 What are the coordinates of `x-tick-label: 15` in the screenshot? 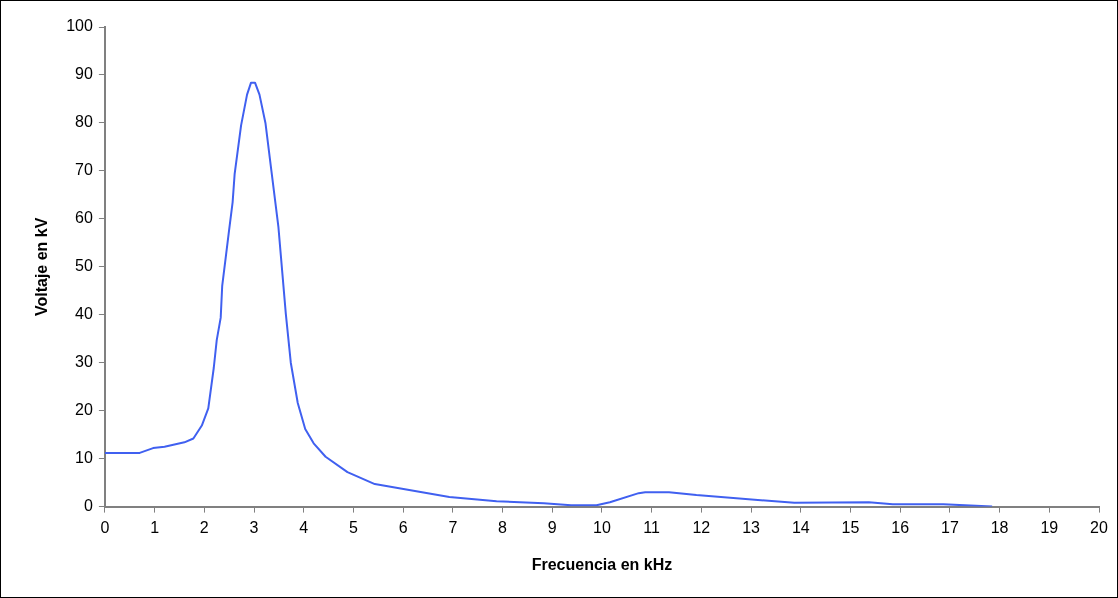 It's located at (850, 527).